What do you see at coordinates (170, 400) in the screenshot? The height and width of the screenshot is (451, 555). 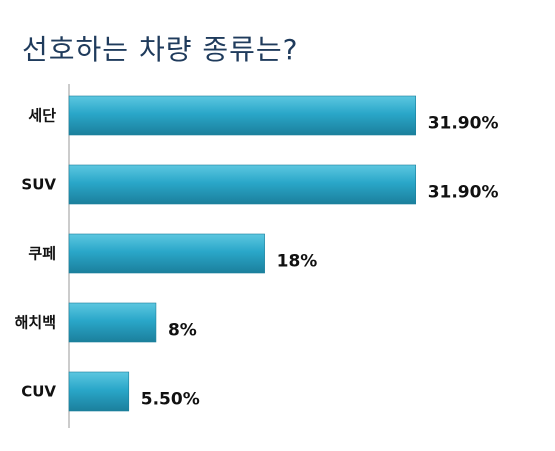 I see `data-label: 5.50%` at bounding box center [170, 400].